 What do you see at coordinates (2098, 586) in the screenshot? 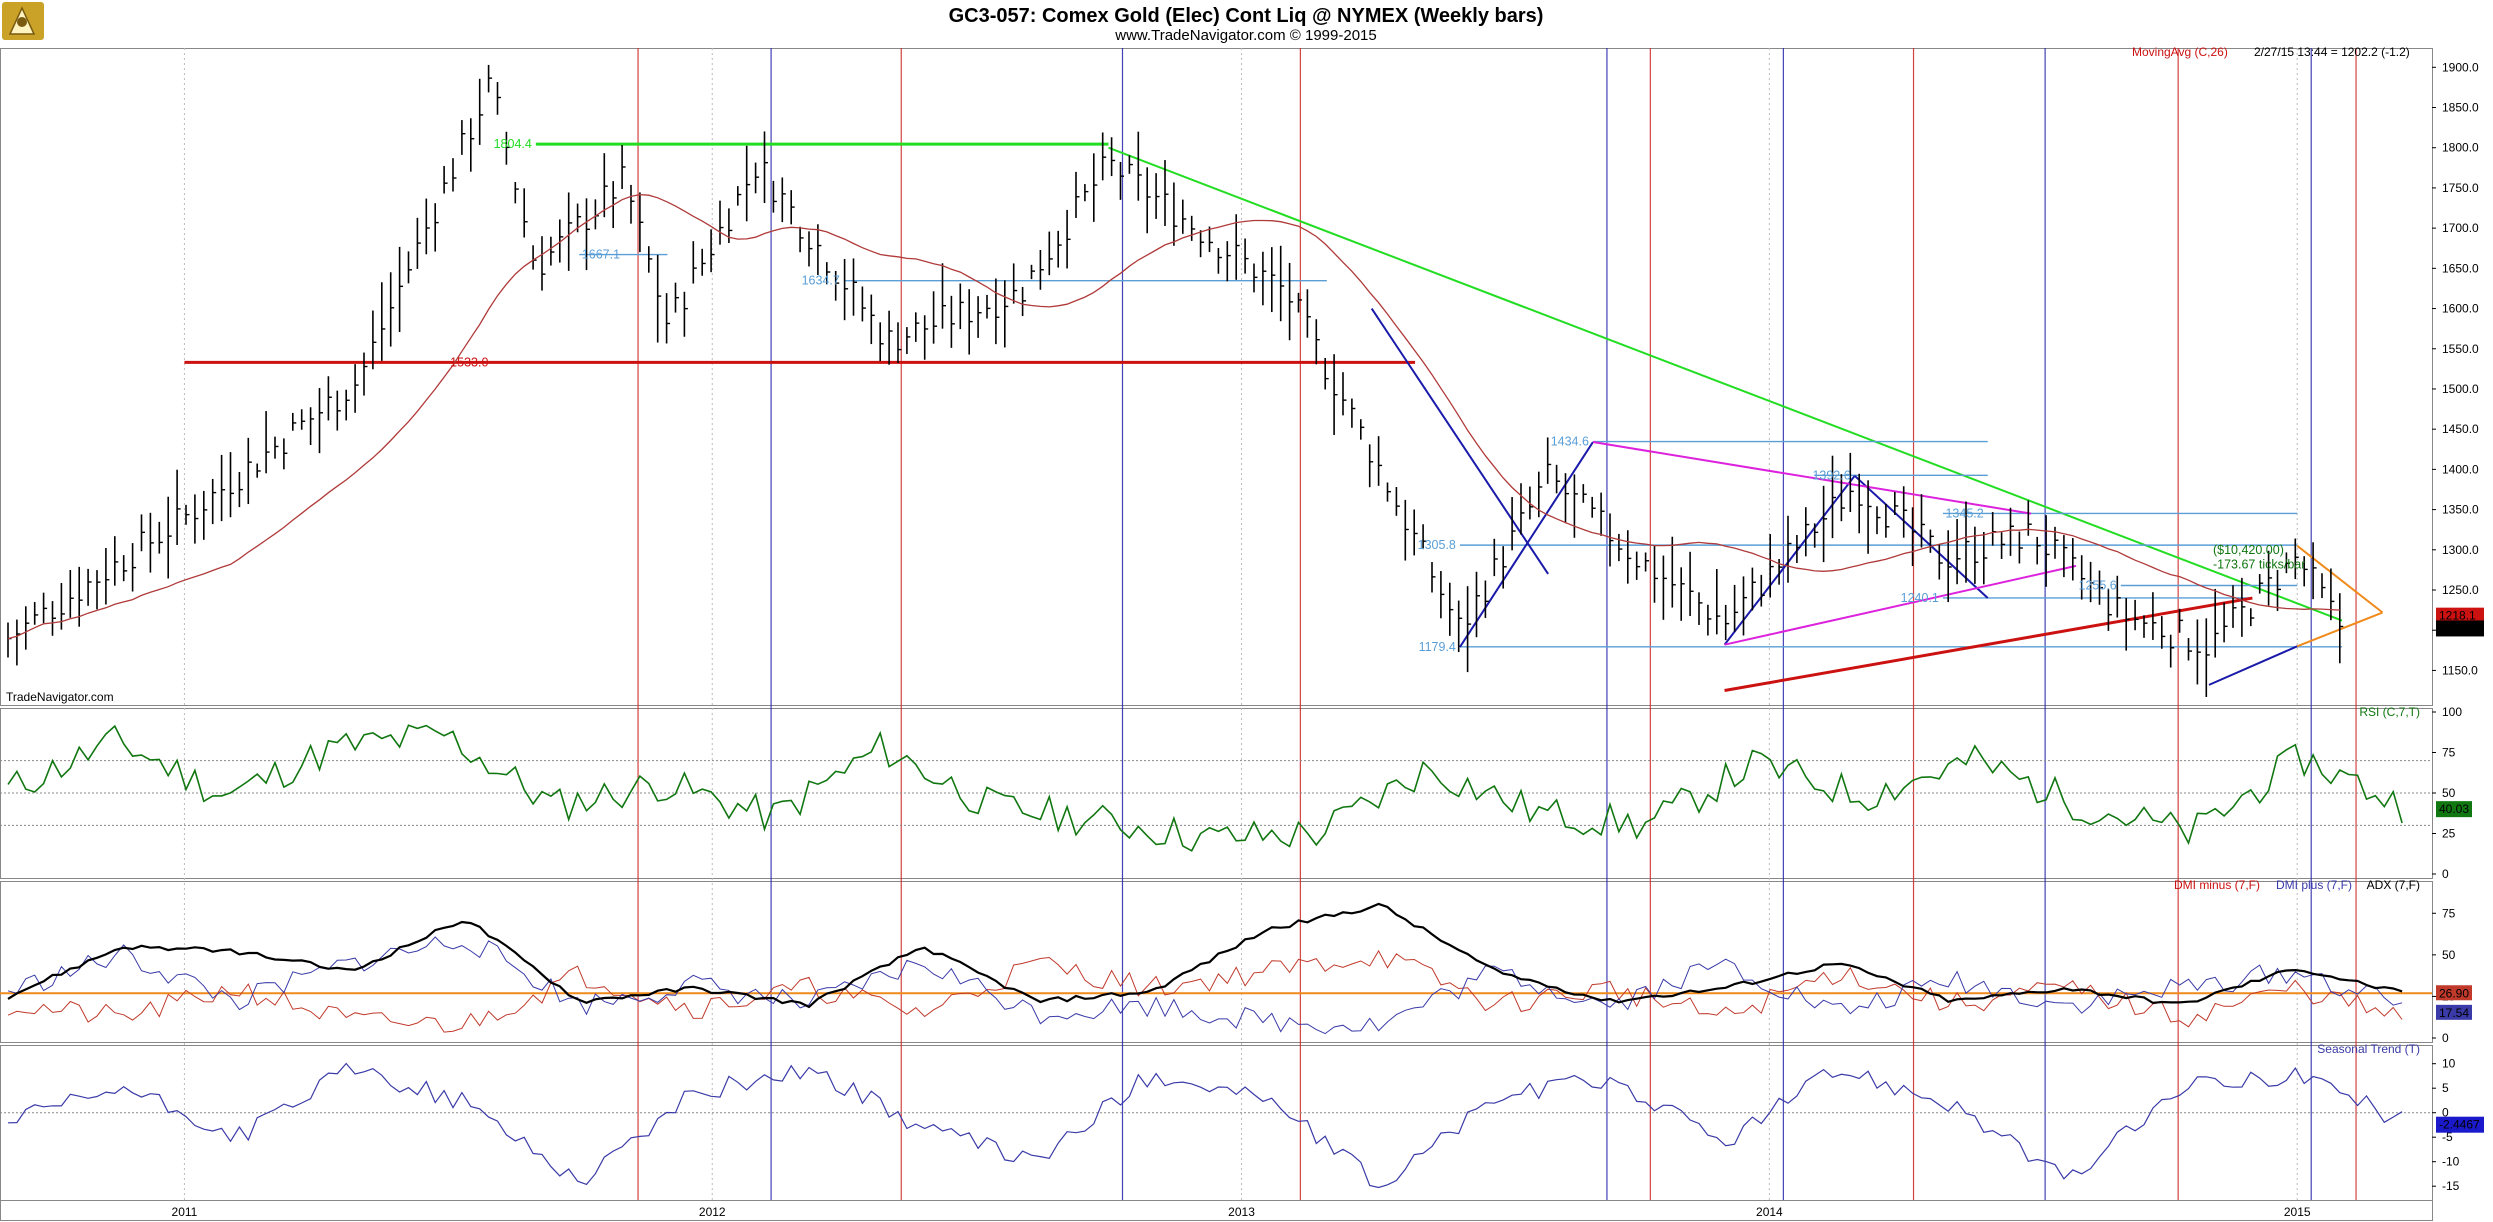
I see `price-annotation: 1255.6` at bounding box center [2098, 586].